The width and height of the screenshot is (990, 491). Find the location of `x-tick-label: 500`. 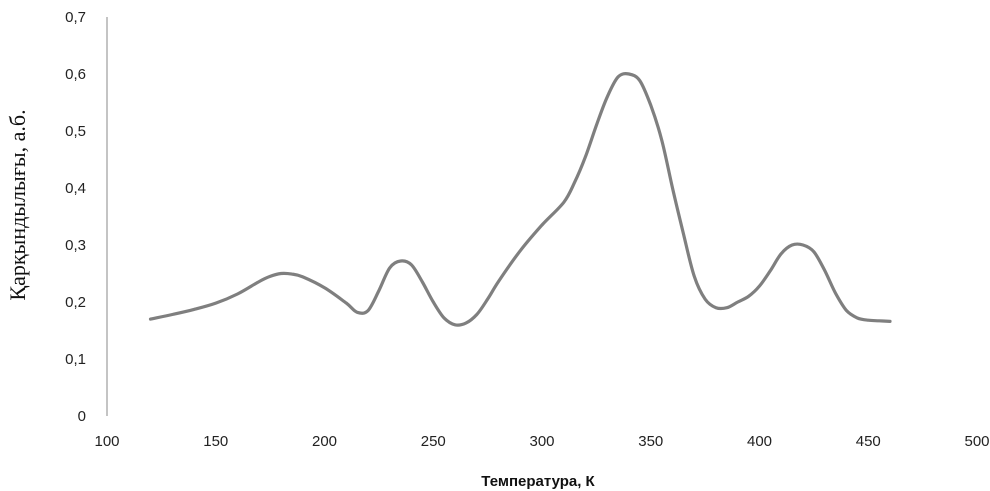

x-tick-label: 500 is located at coordinates (976, 441).